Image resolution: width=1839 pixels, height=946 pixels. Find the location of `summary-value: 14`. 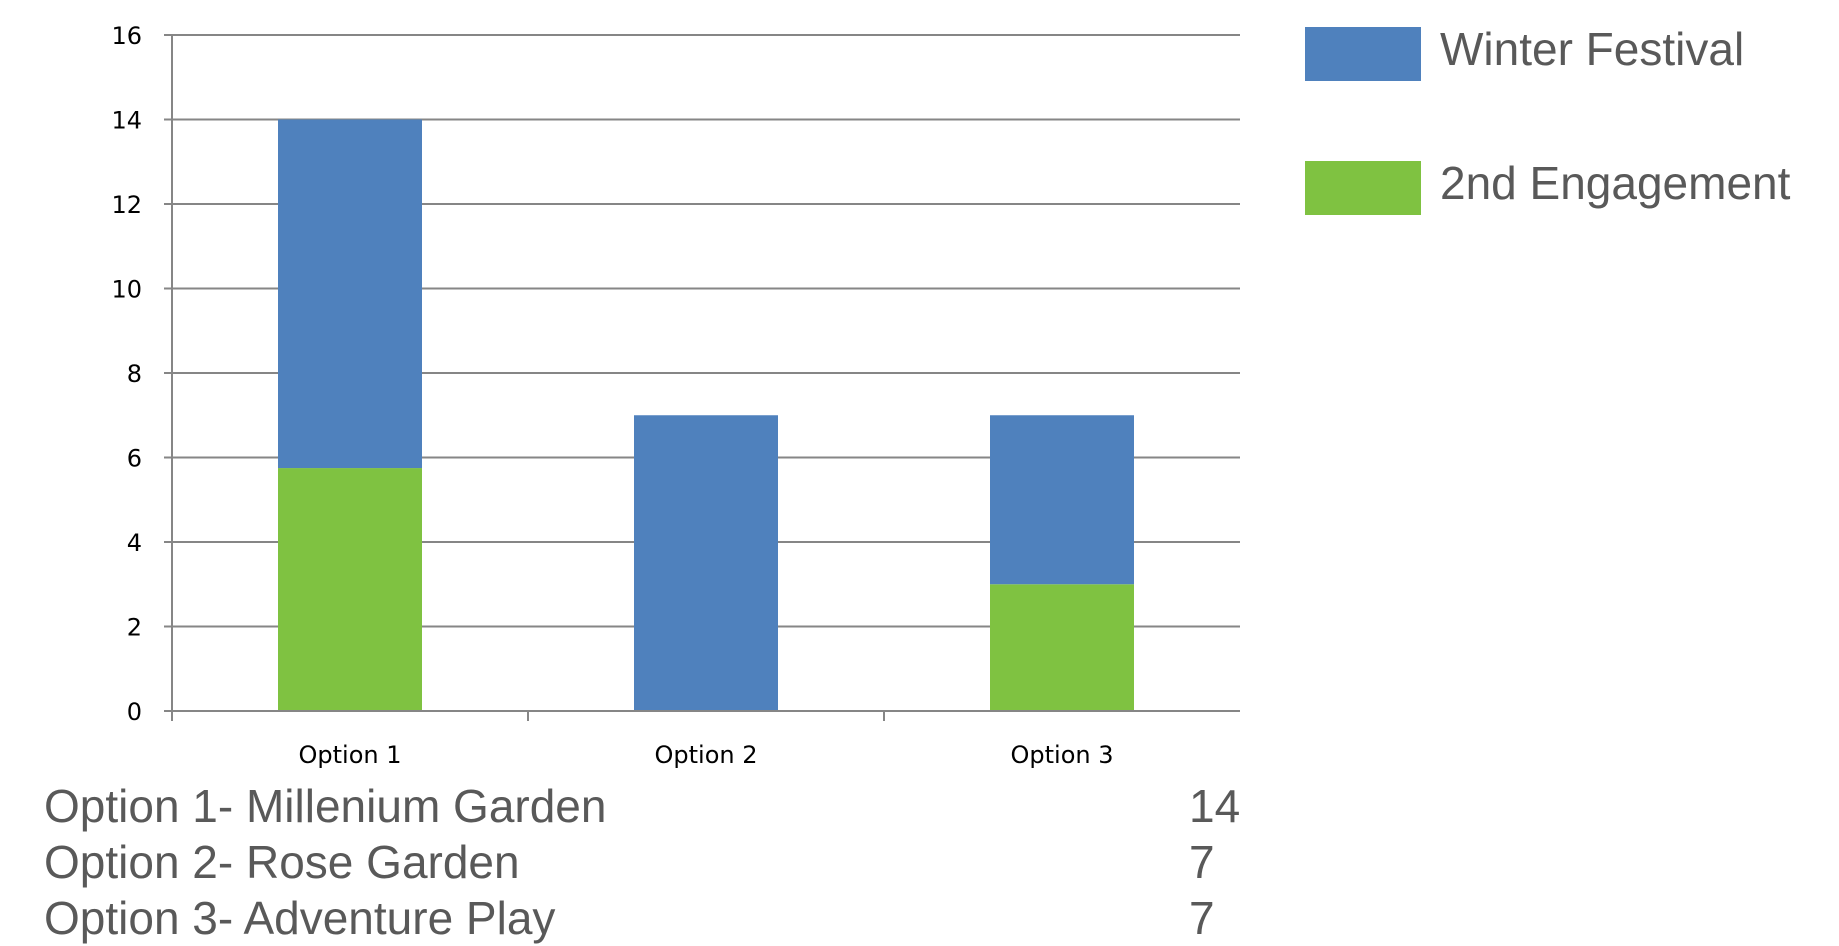

summary-value: 14 is located at coordinates (1214, 806).